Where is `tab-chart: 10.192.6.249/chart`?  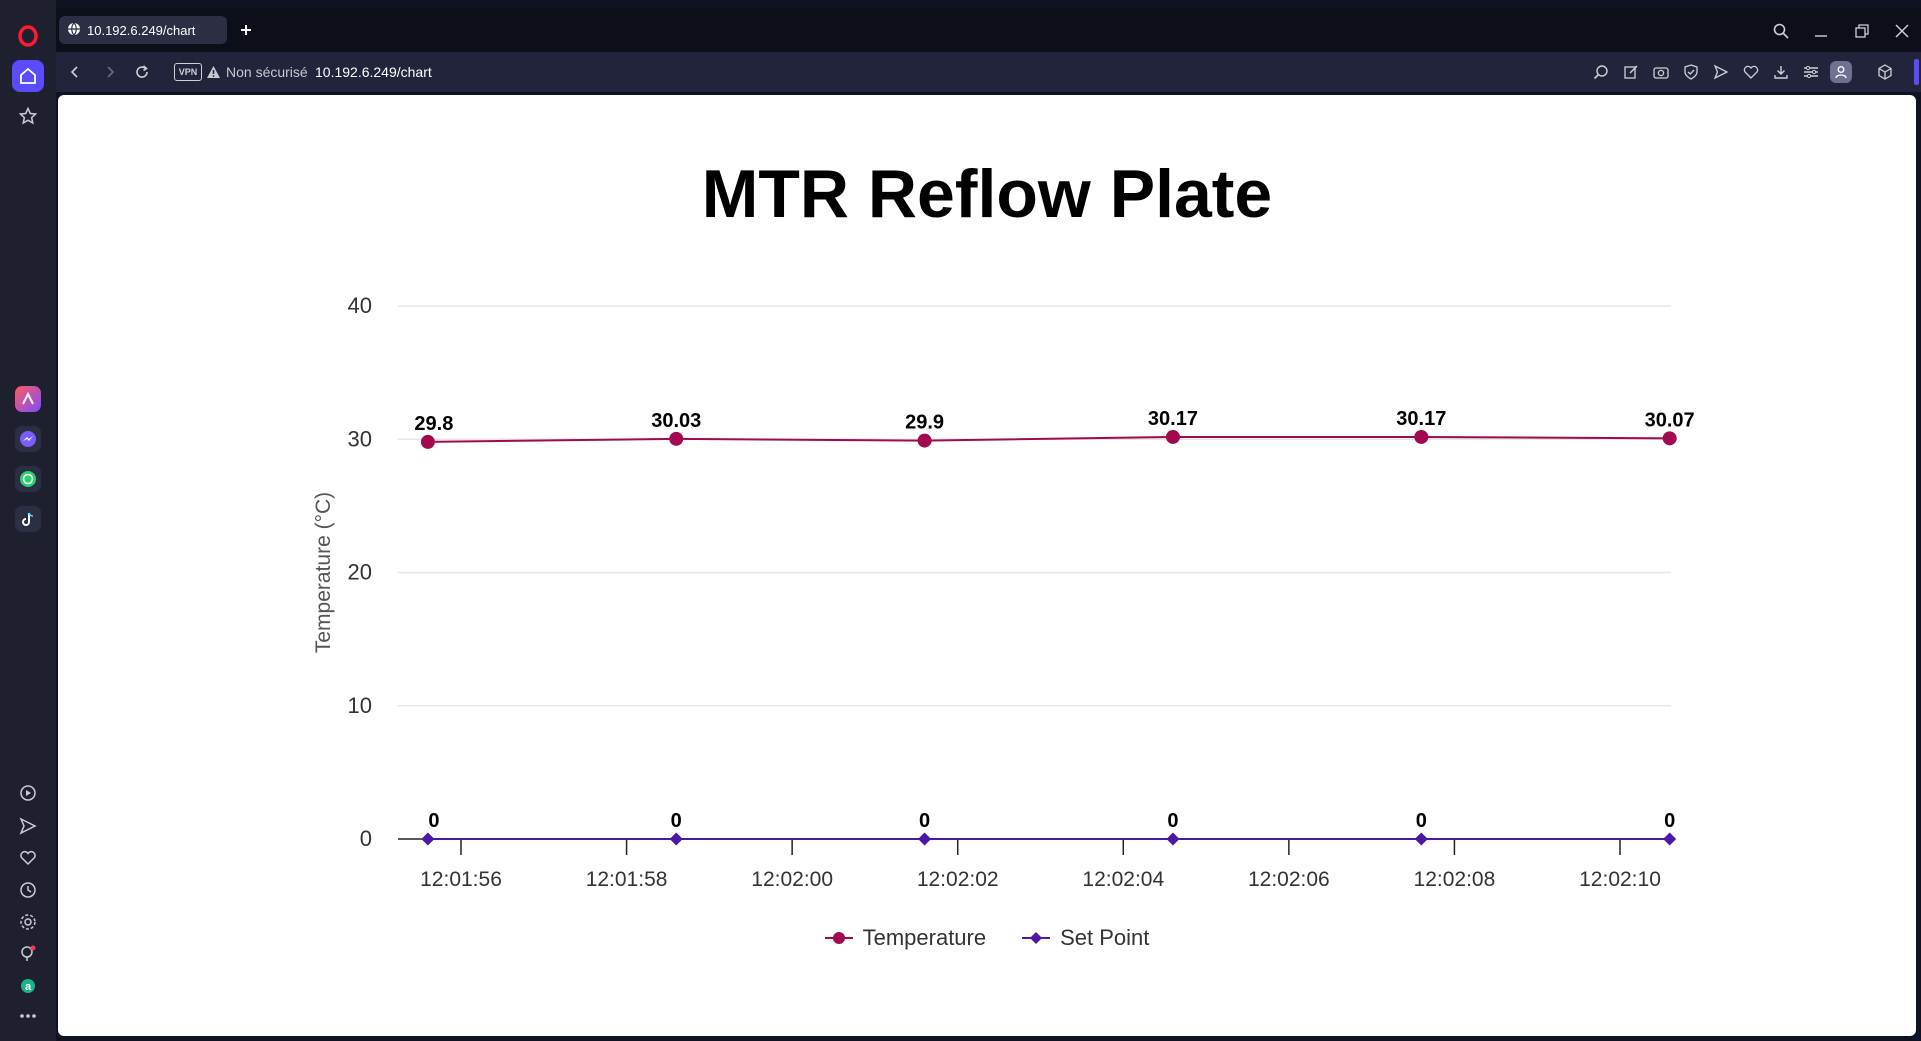 tab-chart: 10.192.6.249/chart is located at coordinates (143, 30).